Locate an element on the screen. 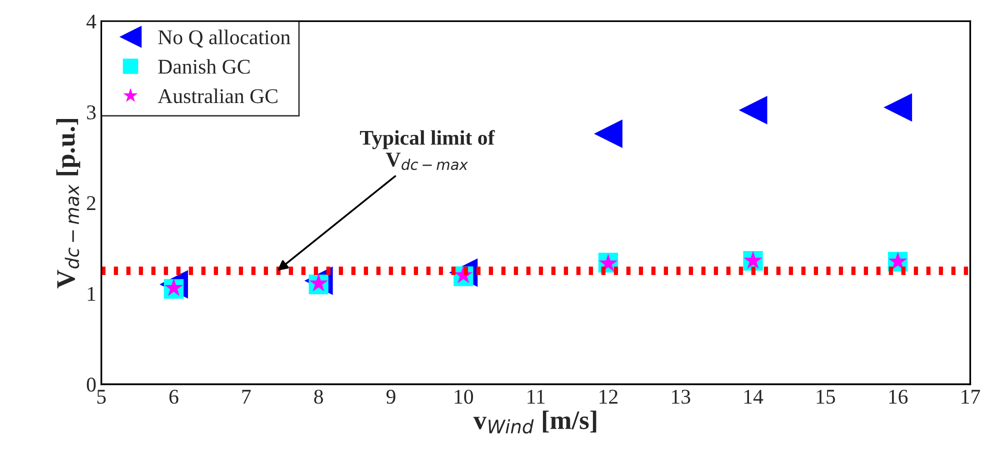  x-tick-label: 16 is located at coordinates (898, 397).